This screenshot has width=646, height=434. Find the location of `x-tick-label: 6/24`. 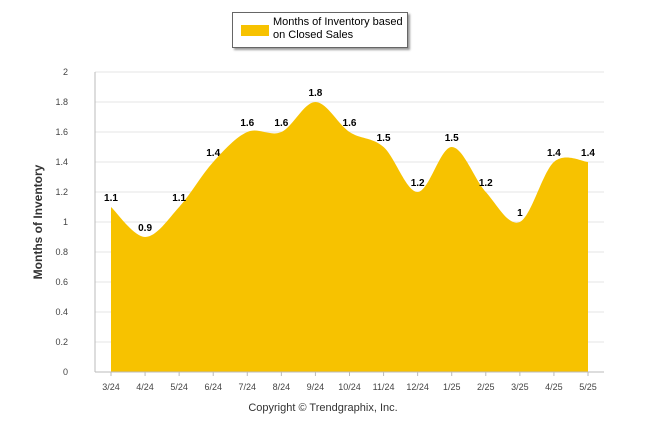

x-tick-label: 6/24 is located at coordinates (213, 387).